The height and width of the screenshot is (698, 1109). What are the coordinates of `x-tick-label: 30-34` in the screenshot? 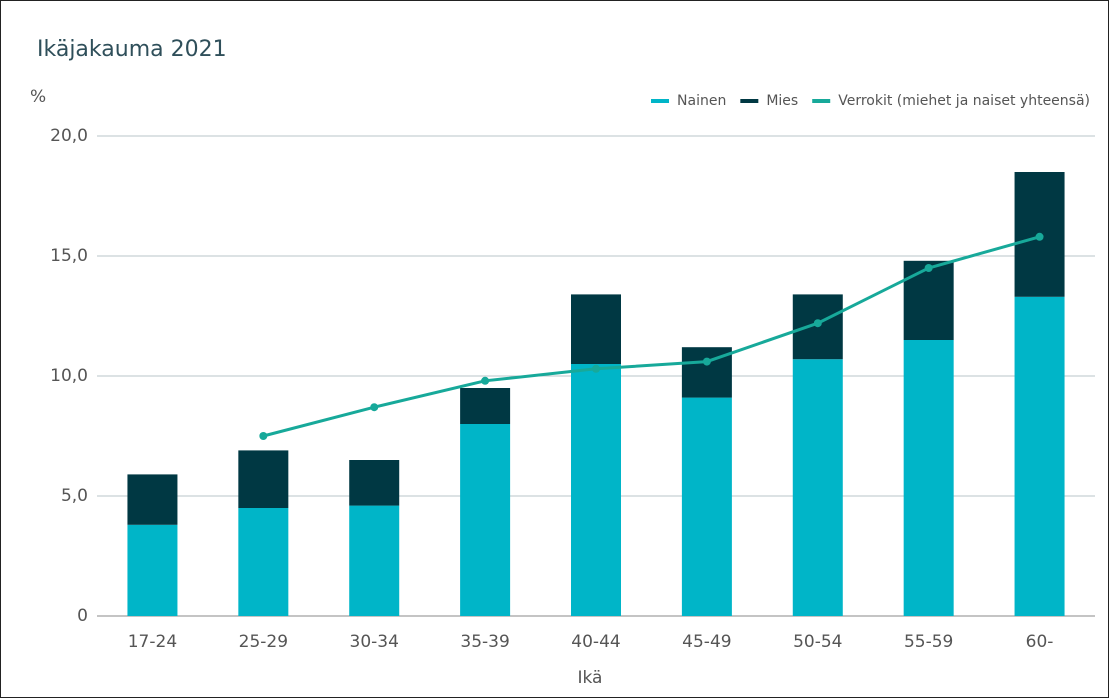 It's located at (374, 642).